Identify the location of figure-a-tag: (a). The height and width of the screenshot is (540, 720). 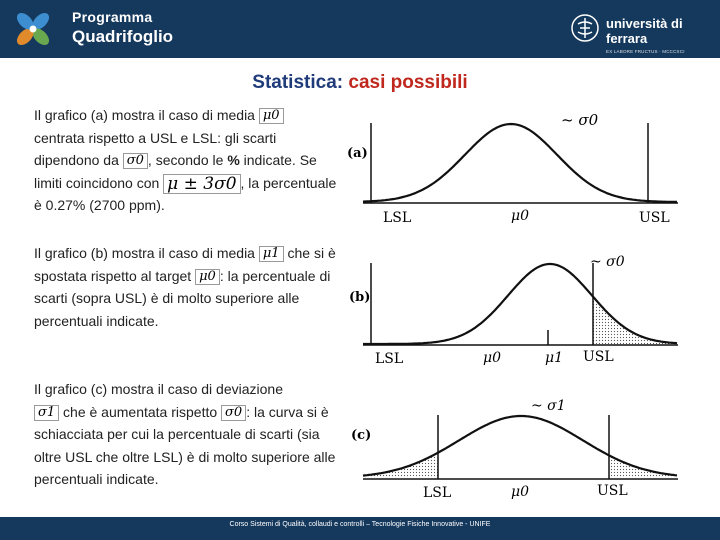
(357, 153).